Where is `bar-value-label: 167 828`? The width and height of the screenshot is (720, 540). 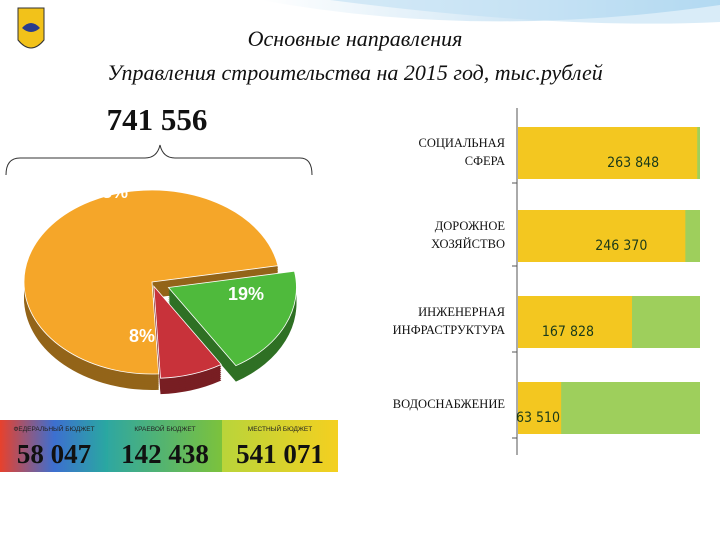
bar-value-label: 167 828 is located at coordinates (568, 332).